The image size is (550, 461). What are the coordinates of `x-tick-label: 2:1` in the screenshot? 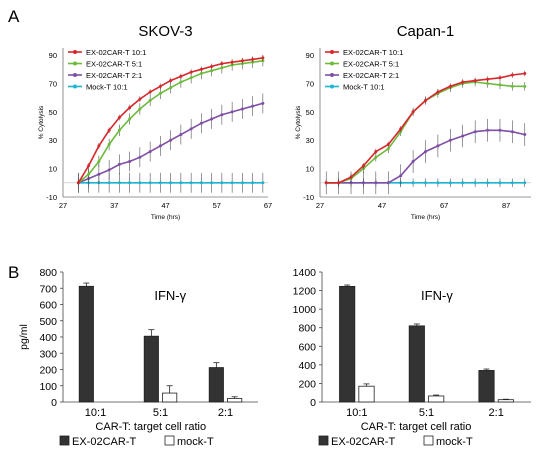 It's located at (496, 413).